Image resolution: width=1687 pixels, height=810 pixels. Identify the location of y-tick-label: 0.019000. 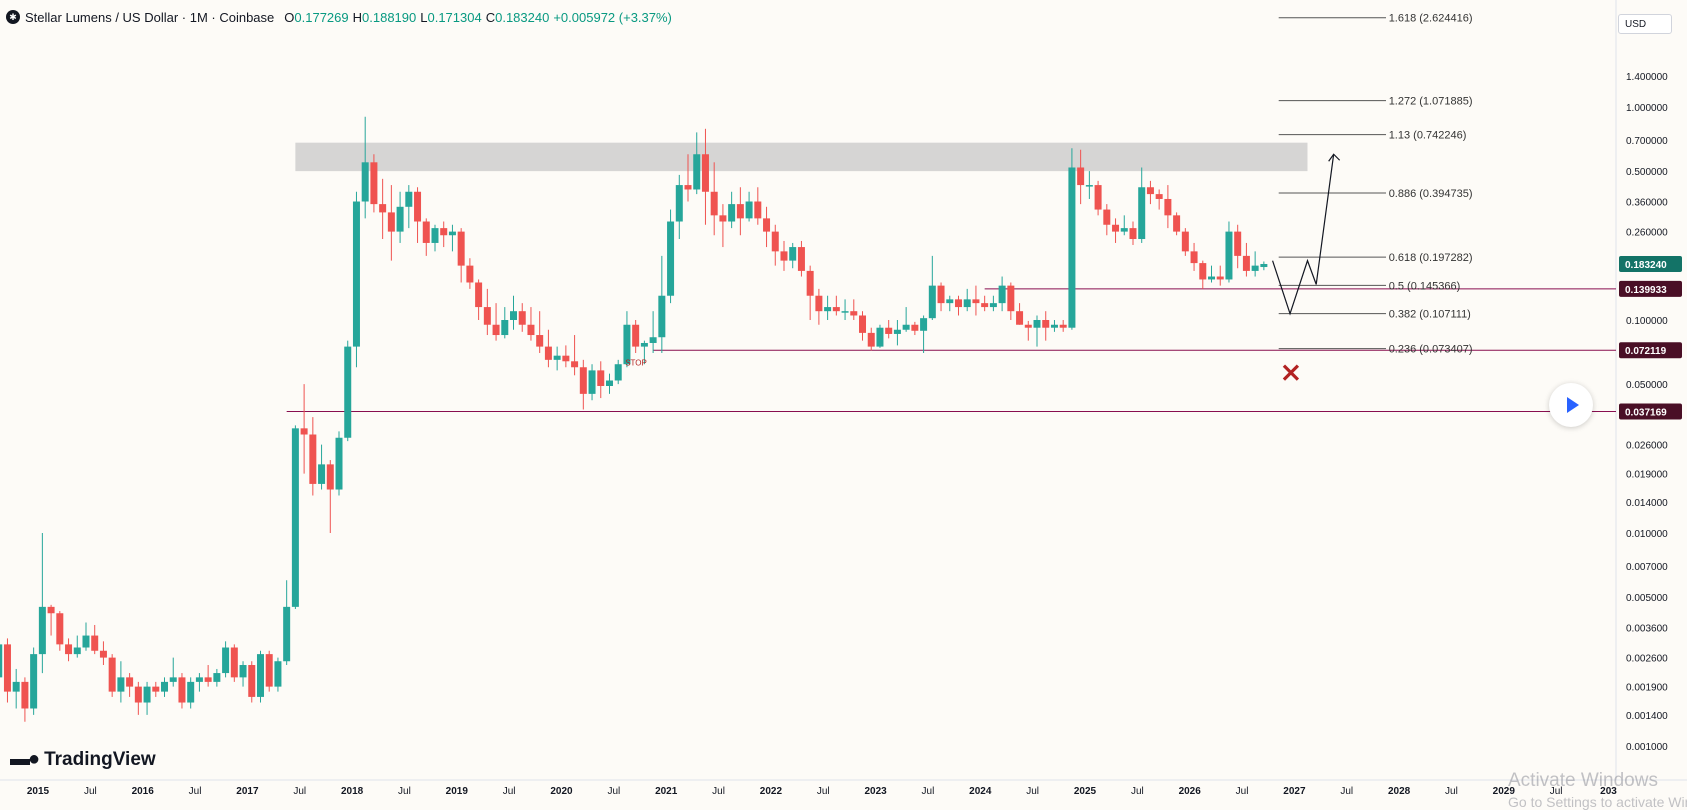
(1647, 475).